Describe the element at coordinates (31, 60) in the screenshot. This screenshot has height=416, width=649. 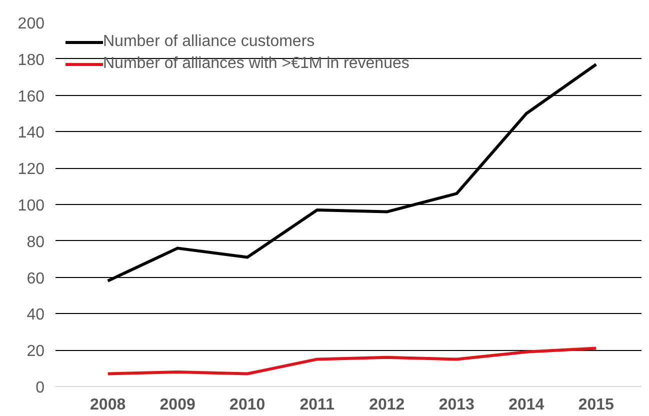
I see `y-tick-label: 180` at that location.